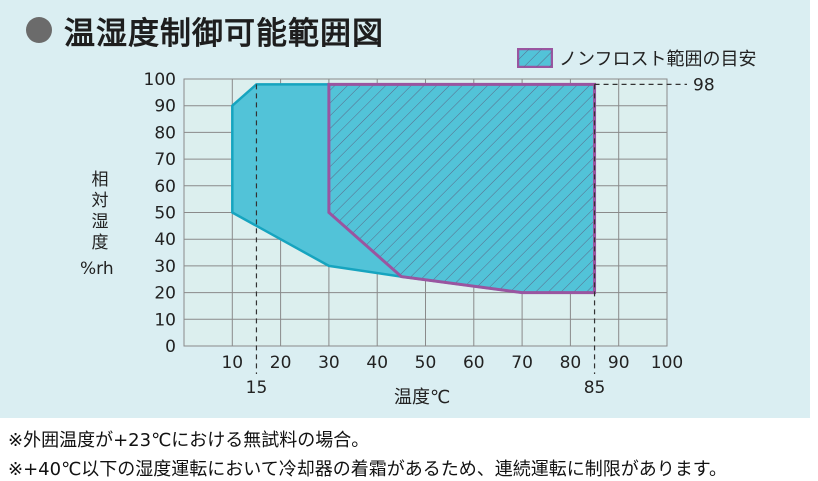  What do you see at coordinates (522, 363) in the screenshot?
I see `x-tick-label: 70` at bounding box center [522, 363].